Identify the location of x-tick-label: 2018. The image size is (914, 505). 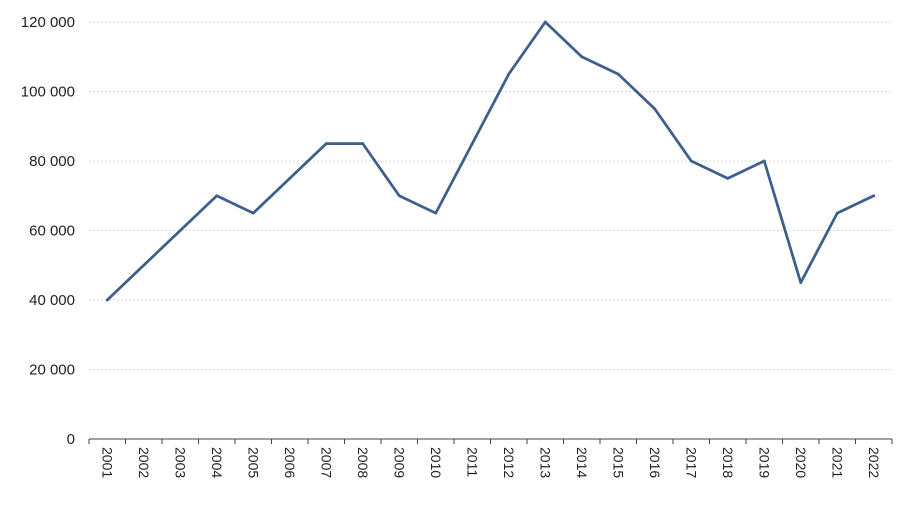
(728, 462).